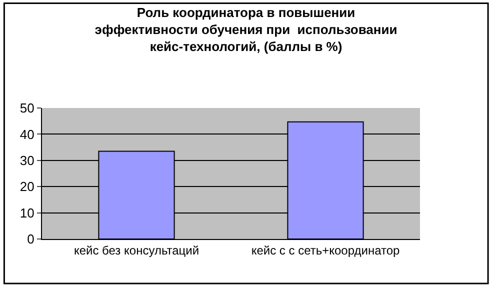 Image resolution: width=492 pixels, height=287 pixels. Describe the element at coordinates (27, 160) in the screenshot. I see `y-tick-label: 30` at that location.